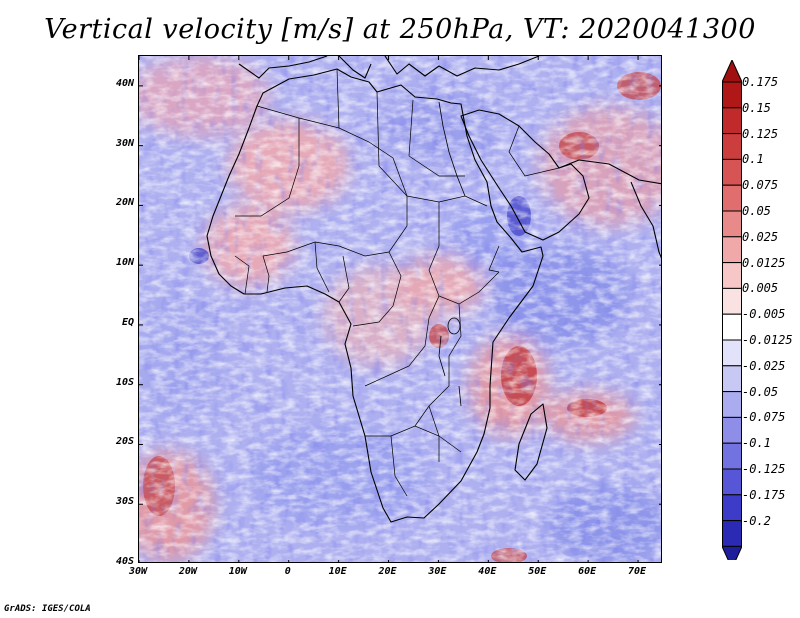 This screenshot has height=618, width=800. Describe the element at coordinates (487, 571) in the screenshot. I see `lon-label: 40E` at that location.